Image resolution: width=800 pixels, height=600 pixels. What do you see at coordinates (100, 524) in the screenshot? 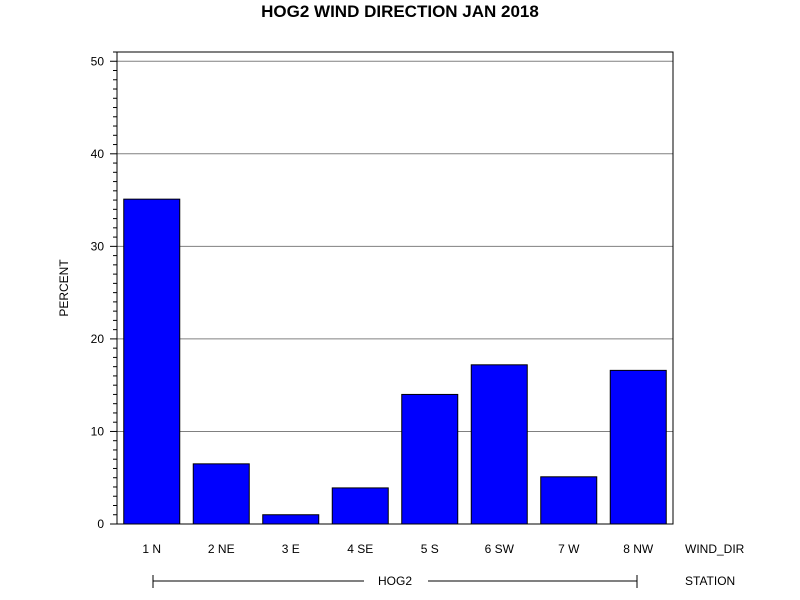
I see `y-tick-label: 0` at bounding box center [100, 524].